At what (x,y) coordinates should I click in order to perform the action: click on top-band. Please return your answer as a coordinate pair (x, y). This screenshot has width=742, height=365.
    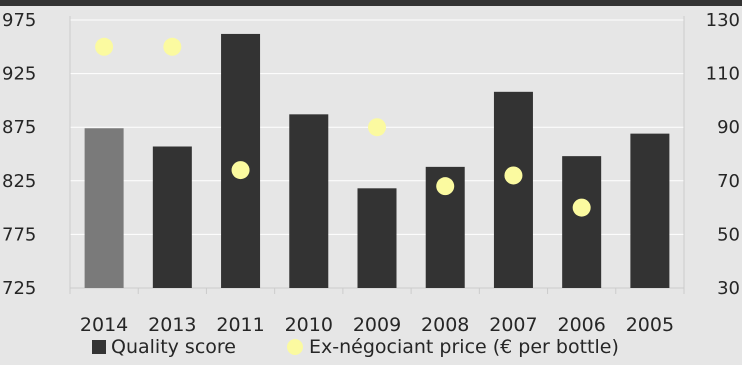
    Looking at the image, I should click on (371, 3).